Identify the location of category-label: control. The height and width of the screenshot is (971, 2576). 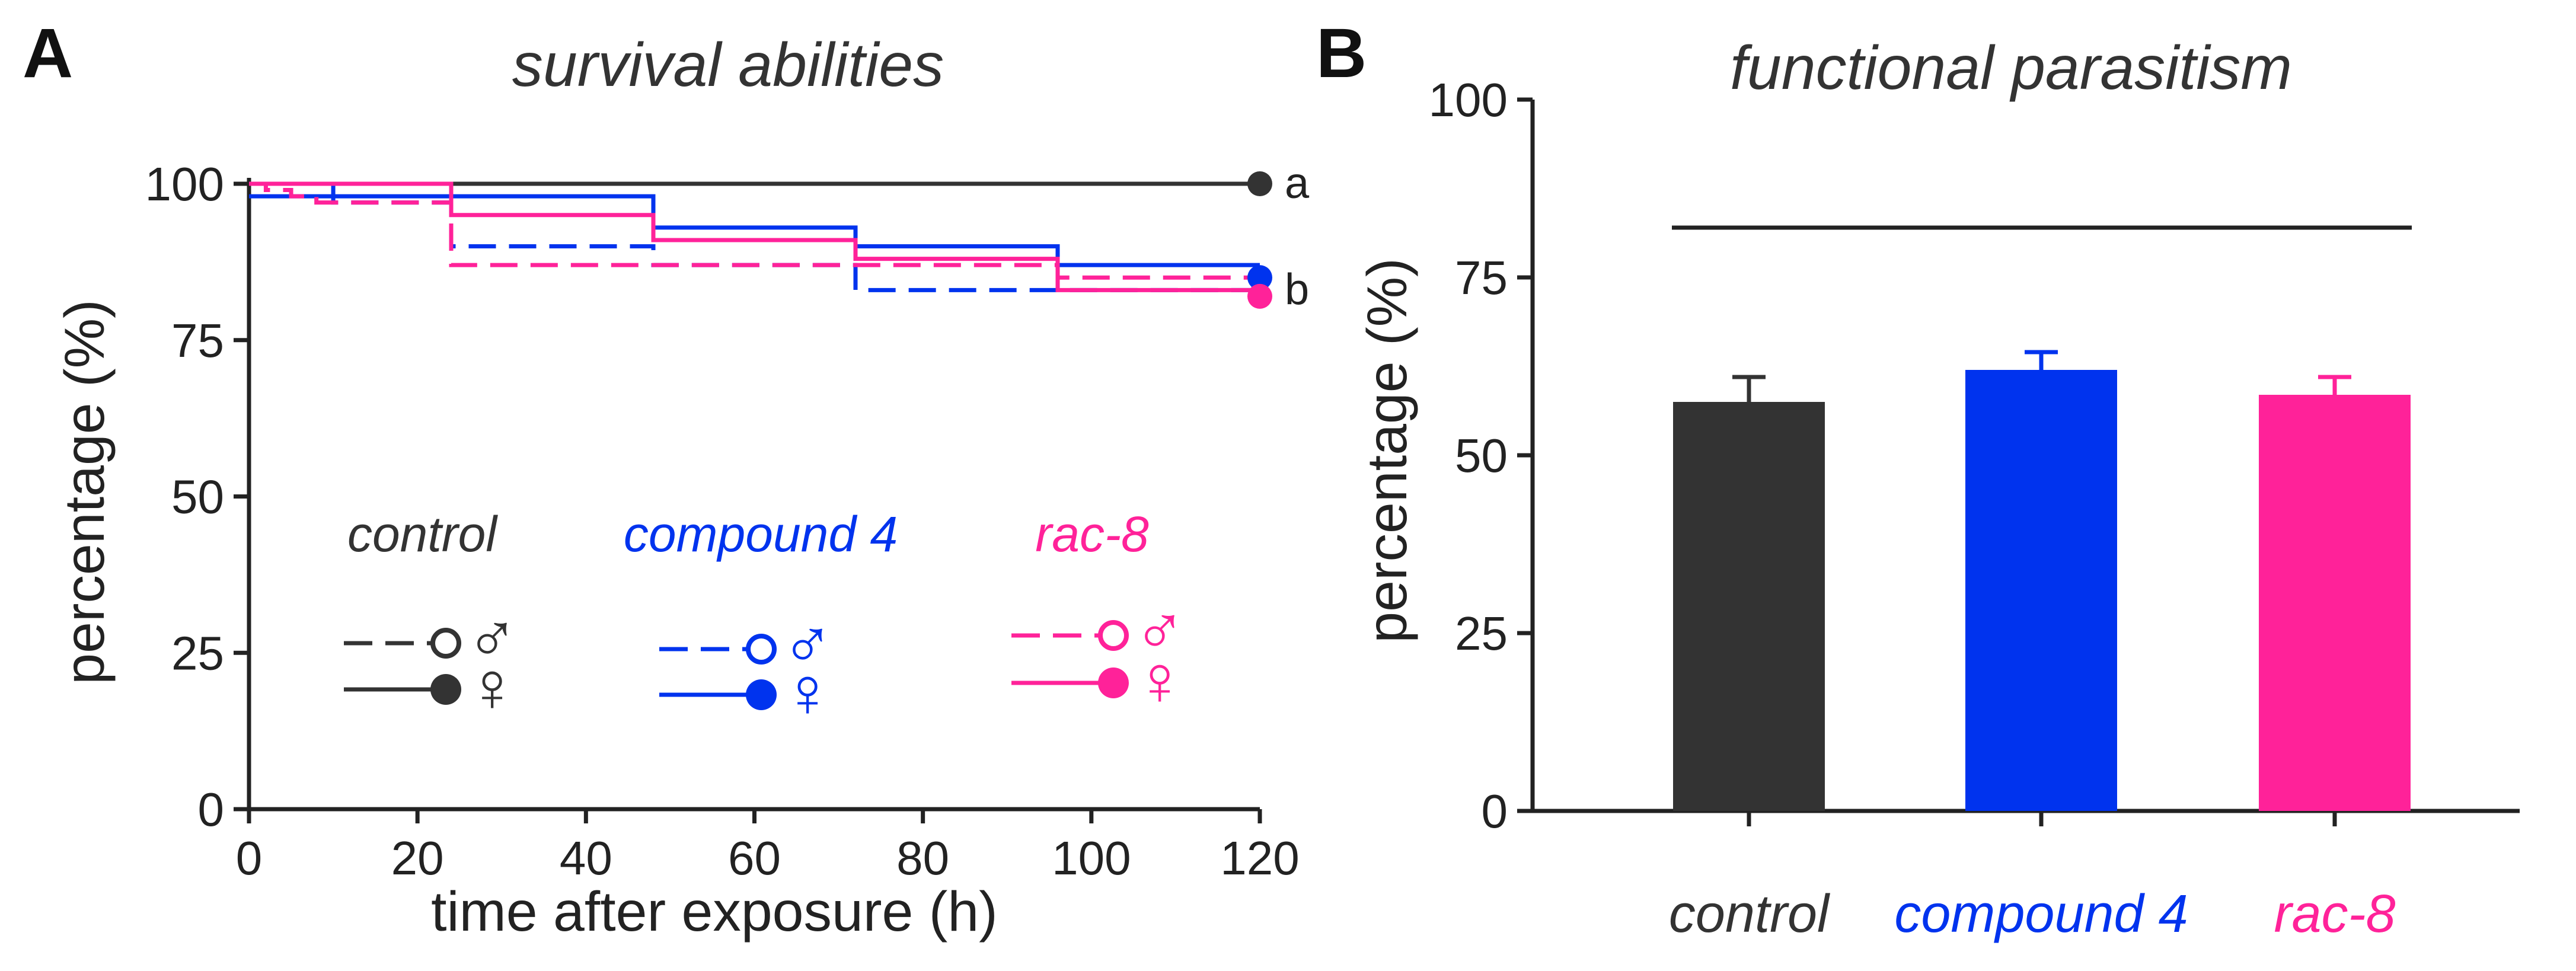
(1750, 914).